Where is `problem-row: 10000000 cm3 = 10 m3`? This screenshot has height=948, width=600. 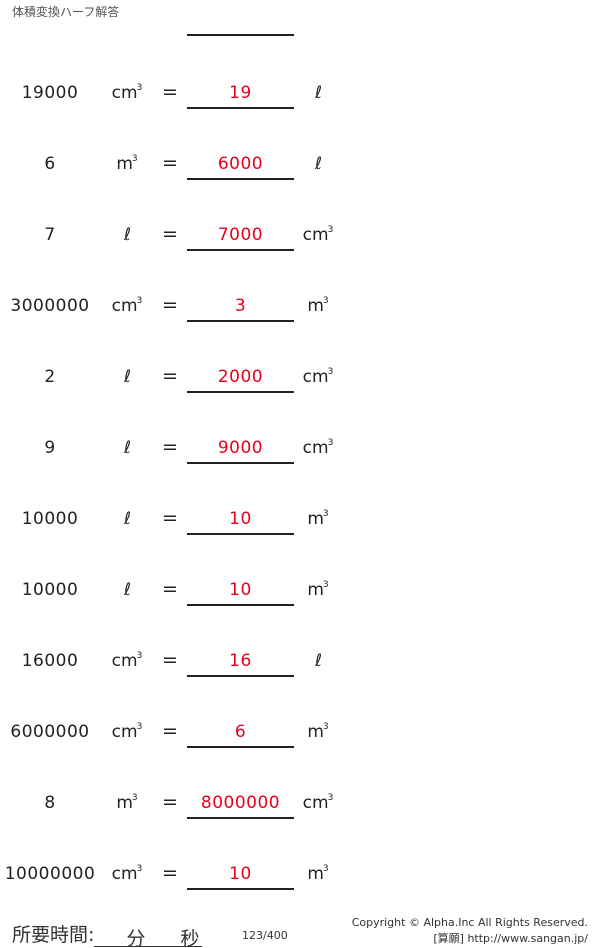 problem-row: 10000000 cm3 = 10 m3 is located at coordinates (300, 875).